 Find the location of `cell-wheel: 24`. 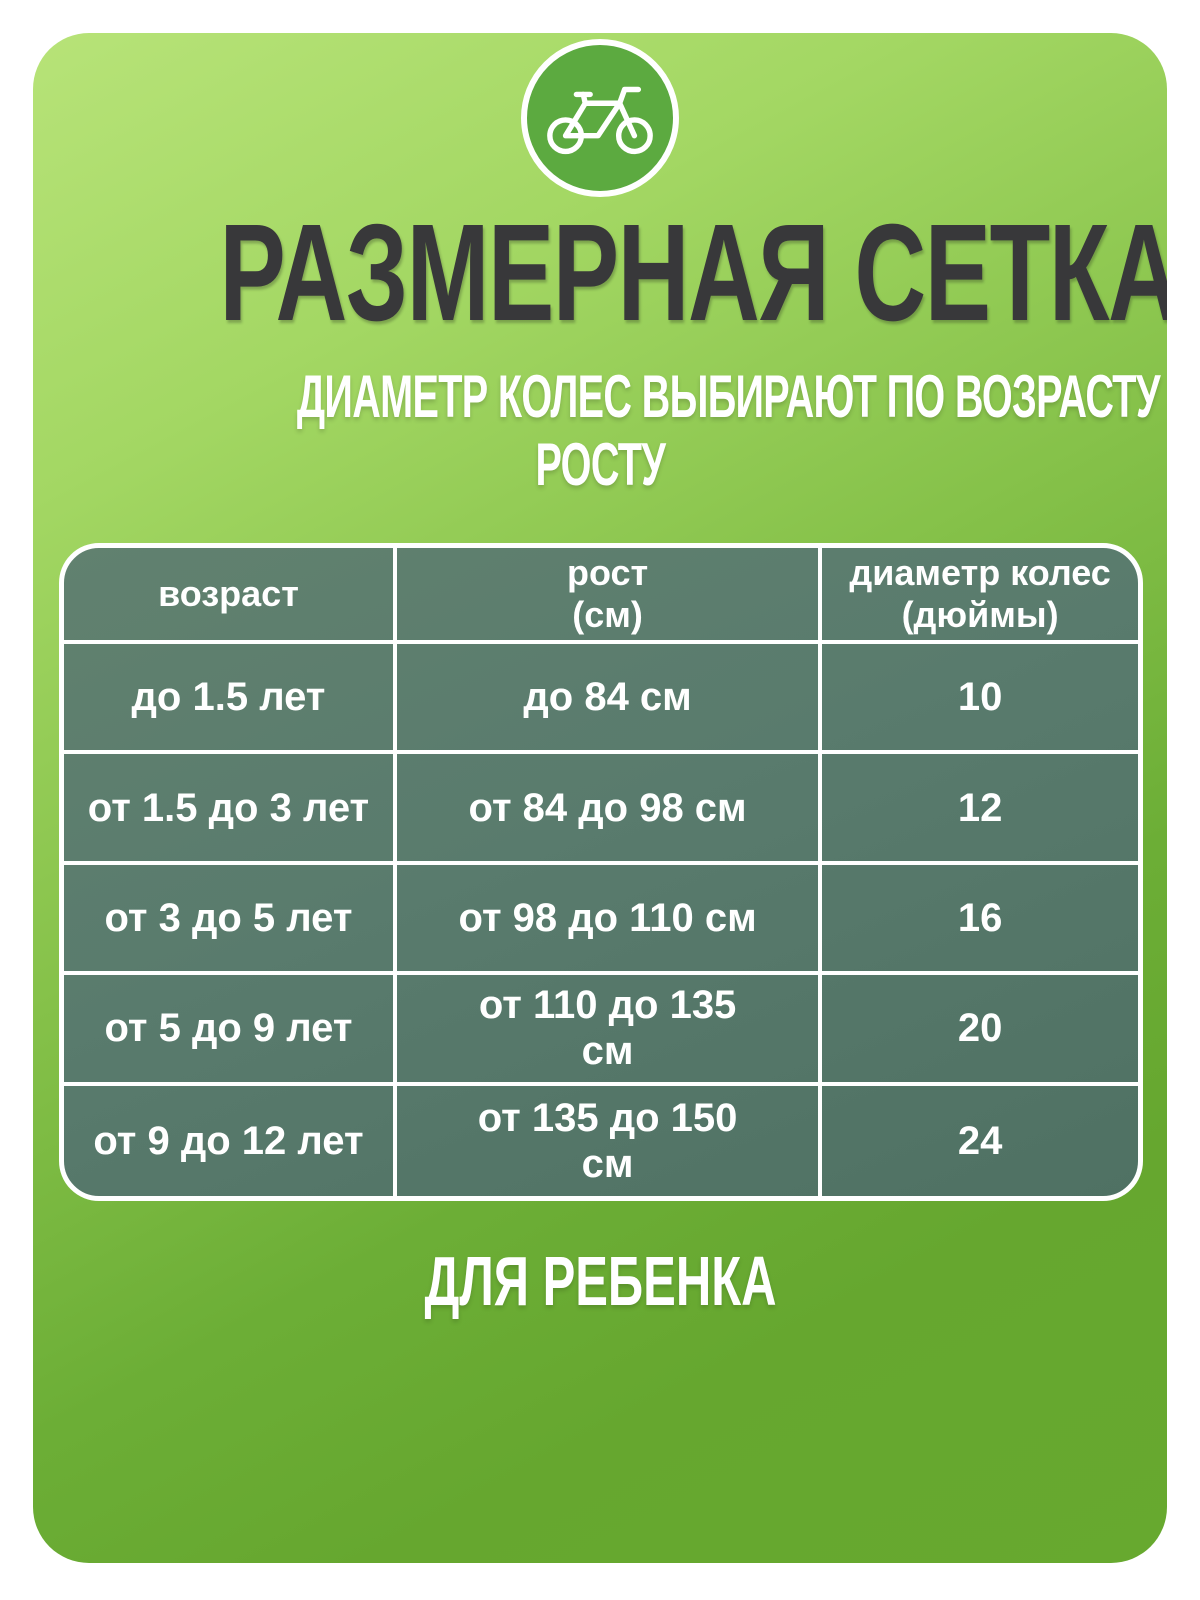

cell-wheel: 24 is located at coordinates (980, 1140).